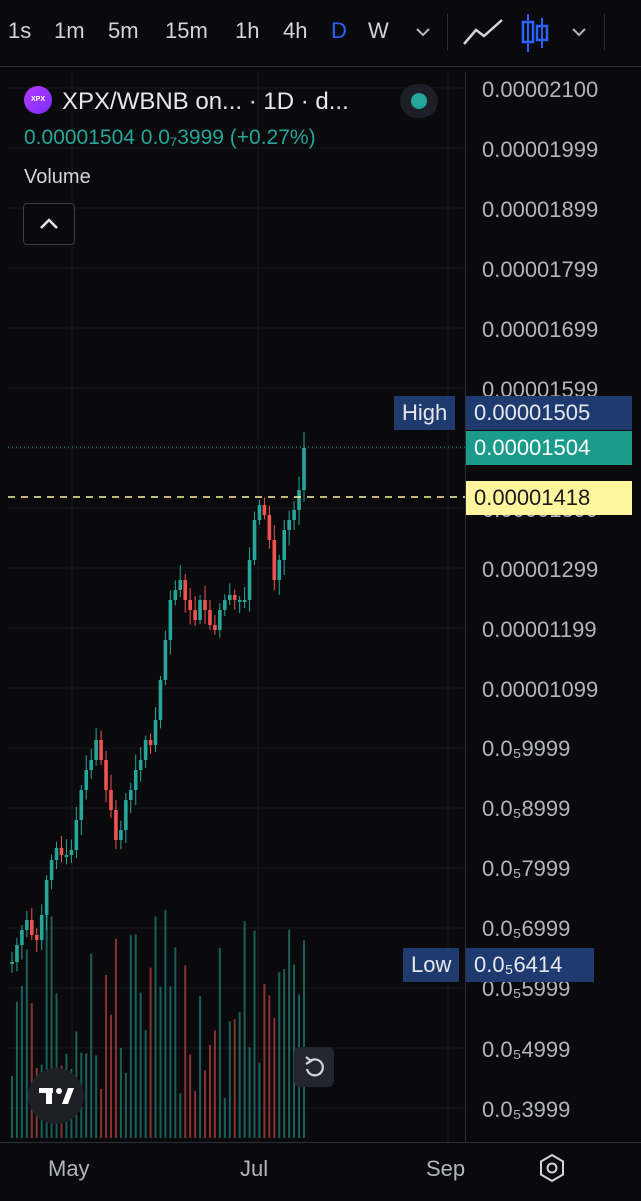 The image size is (641, 1201). I want to click on token-logo: XPX, so click(38, 100).